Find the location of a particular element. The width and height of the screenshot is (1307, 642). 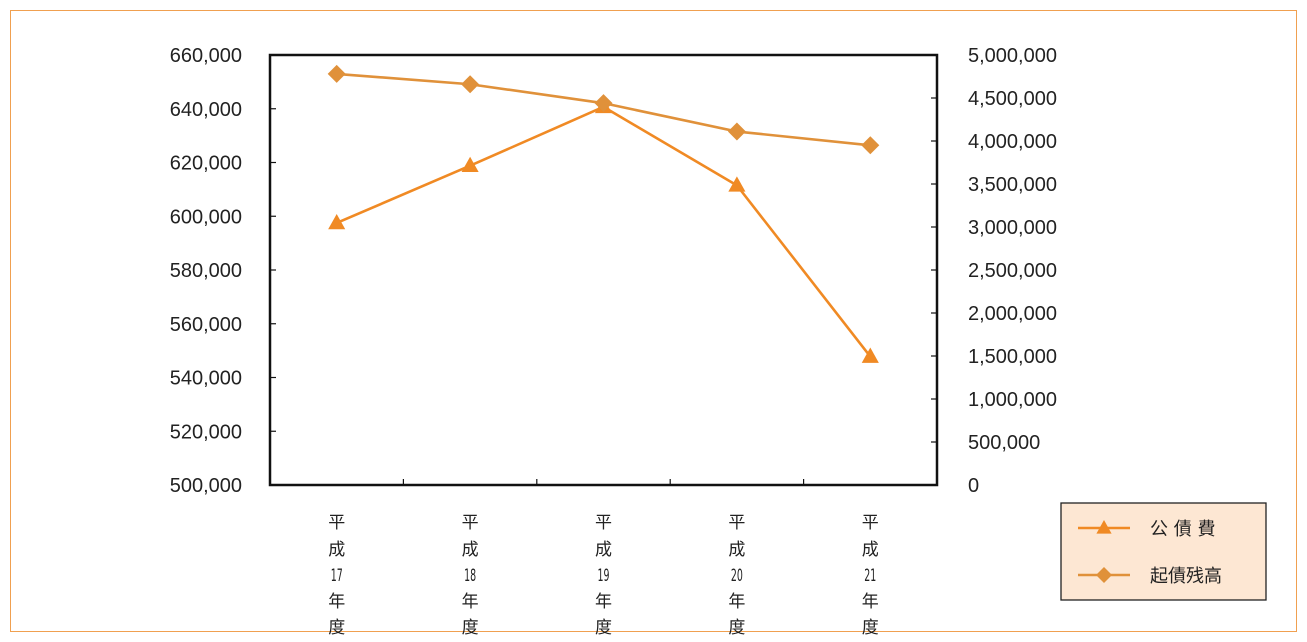

left-tick-label: 600,000 is located at coordinates (206, 217).